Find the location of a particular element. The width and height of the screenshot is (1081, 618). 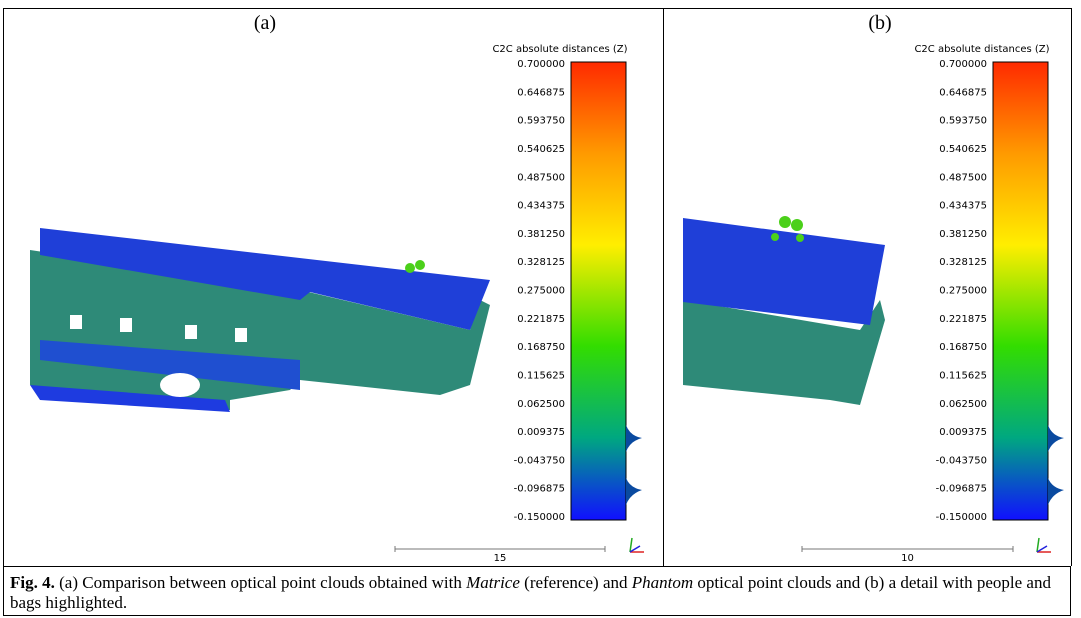

scale-bar-label: 10 is located at coordinates (907, 558).